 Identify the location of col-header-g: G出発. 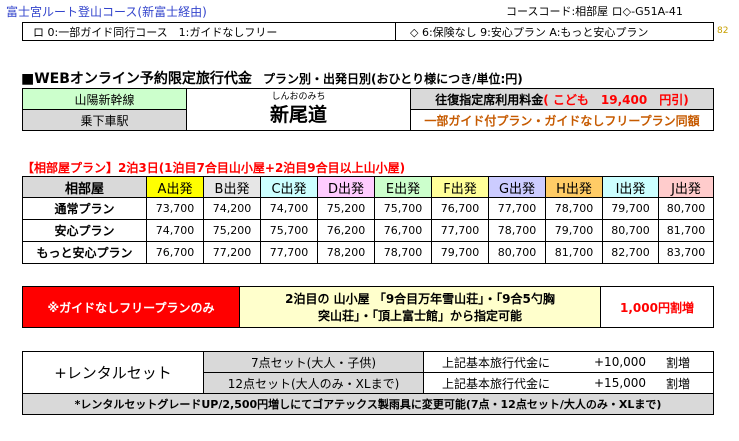
(517, 187).